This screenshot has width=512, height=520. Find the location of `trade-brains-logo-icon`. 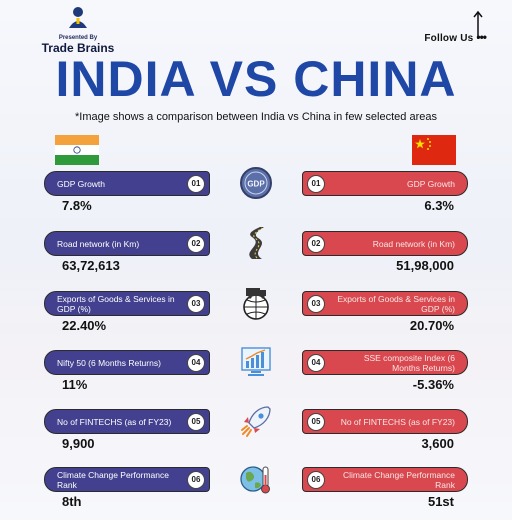

trade-brains-logo-icon is located at coordinates (78, 17).